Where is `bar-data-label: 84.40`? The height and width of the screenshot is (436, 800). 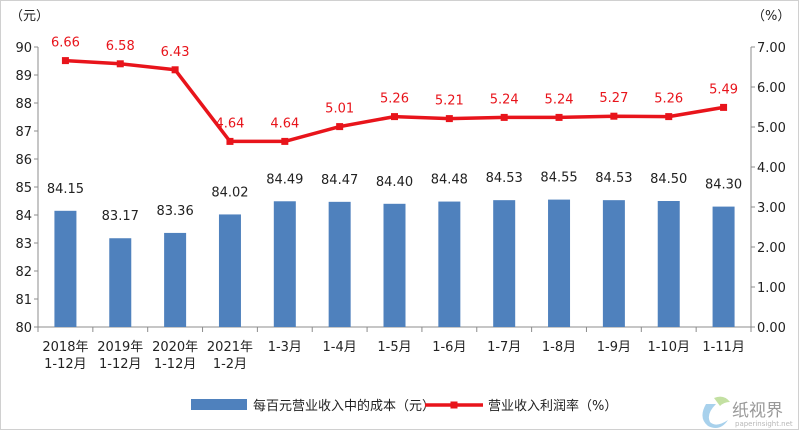
bar-data-label: 84.40 is located at coordinates (394, 182).